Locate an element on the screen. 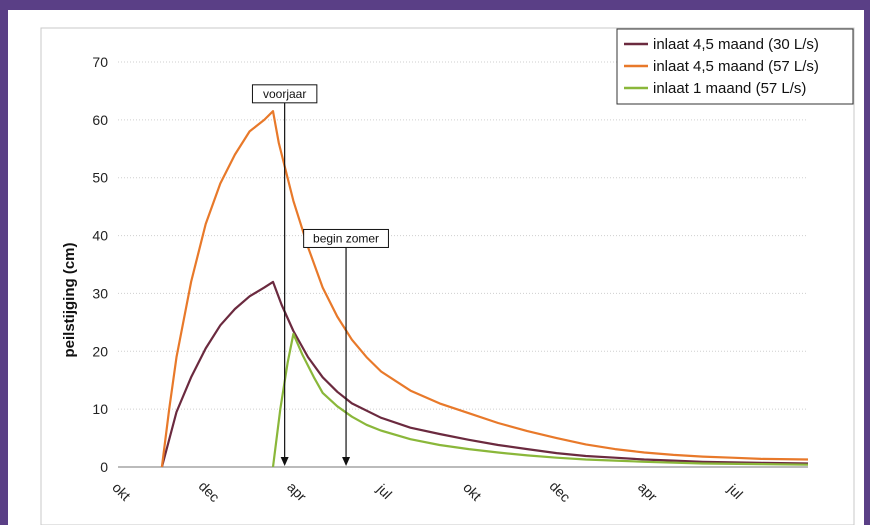 Image resolution: width=870 pixels, height=525 pixels. legend-label: inlaat 4,5 maand (30 L/s) is located at coordinates (736, 44).